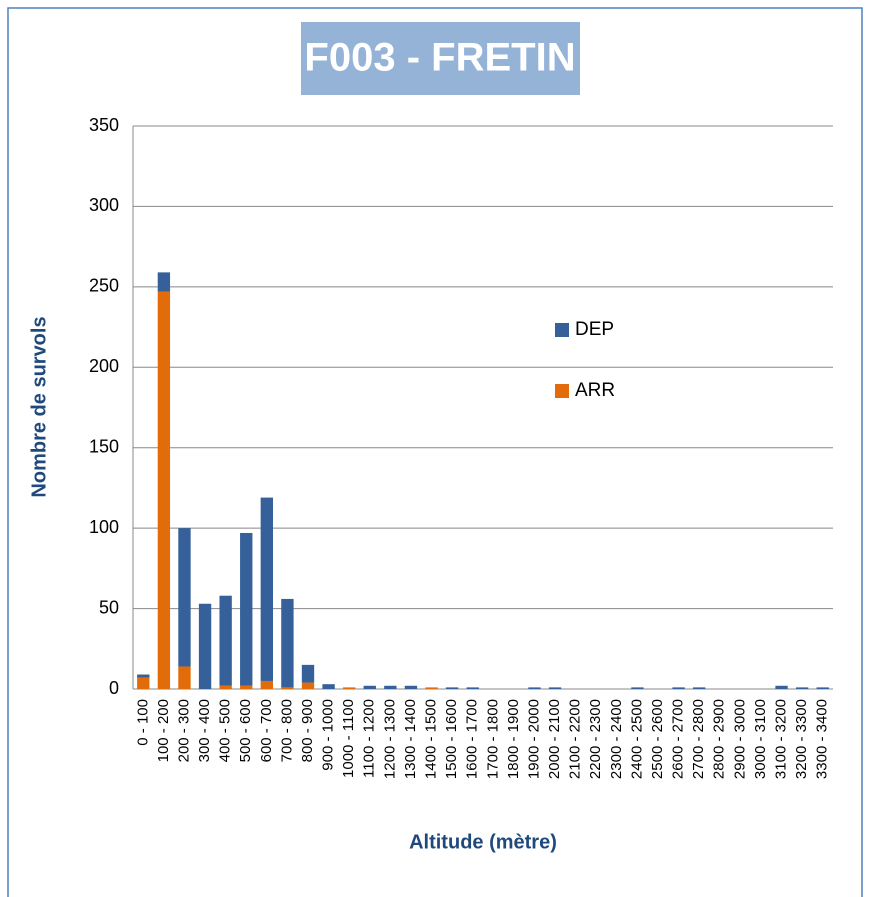  What do you see at coordinates (389, 739) in the screenshot?
I see `x-tick-label: 1200 - 1300` at bounding box center [389, 739].